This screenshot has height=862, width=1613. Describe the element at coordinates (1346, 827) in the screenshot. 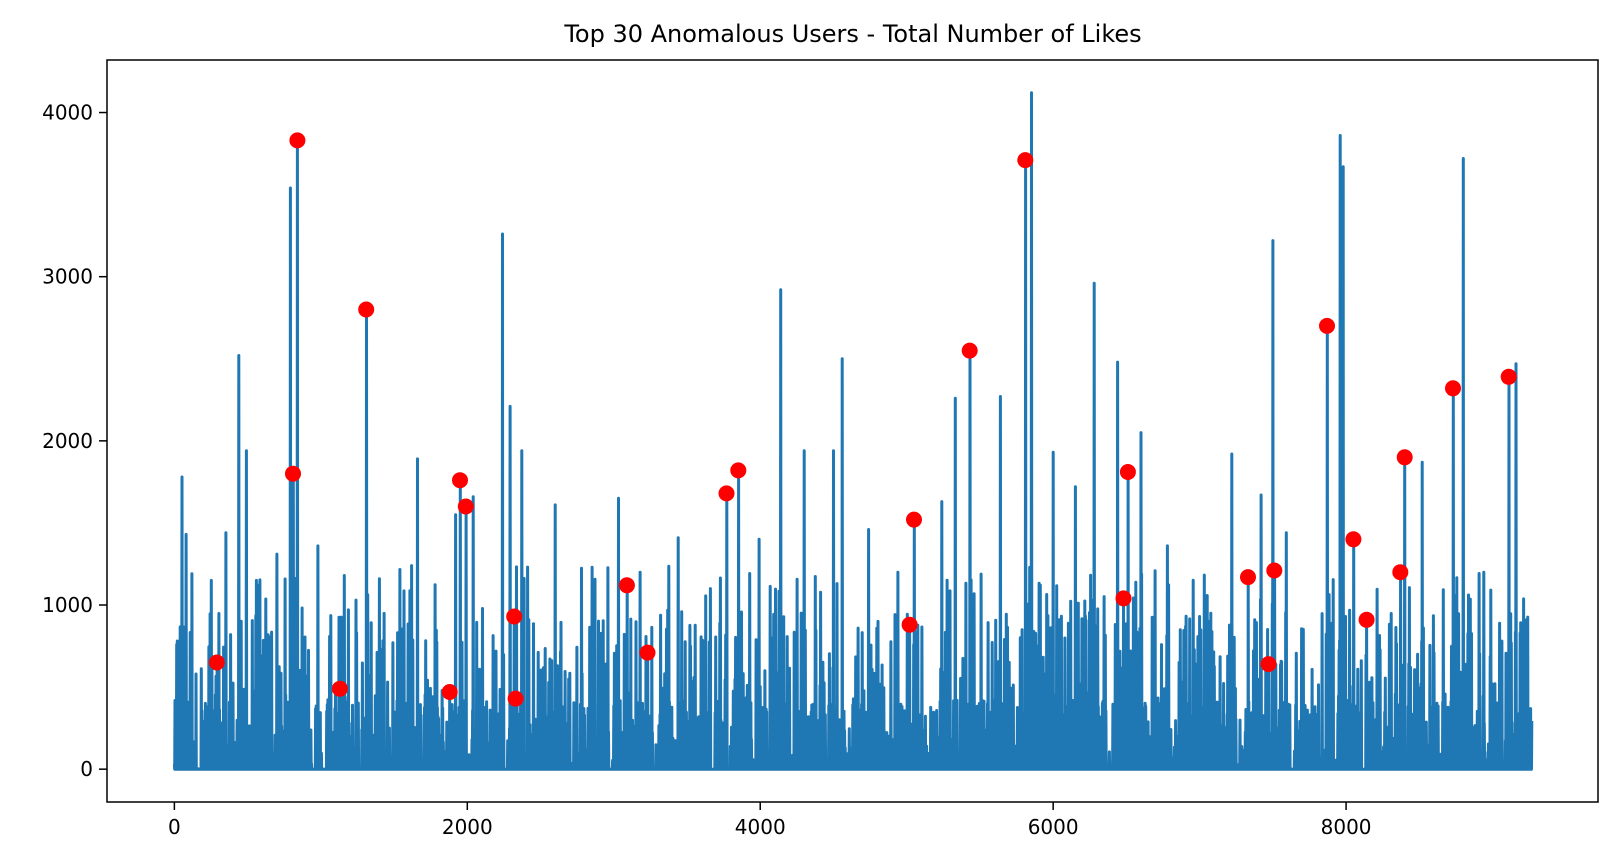

I see `x-tick-label: 8000` at that location.